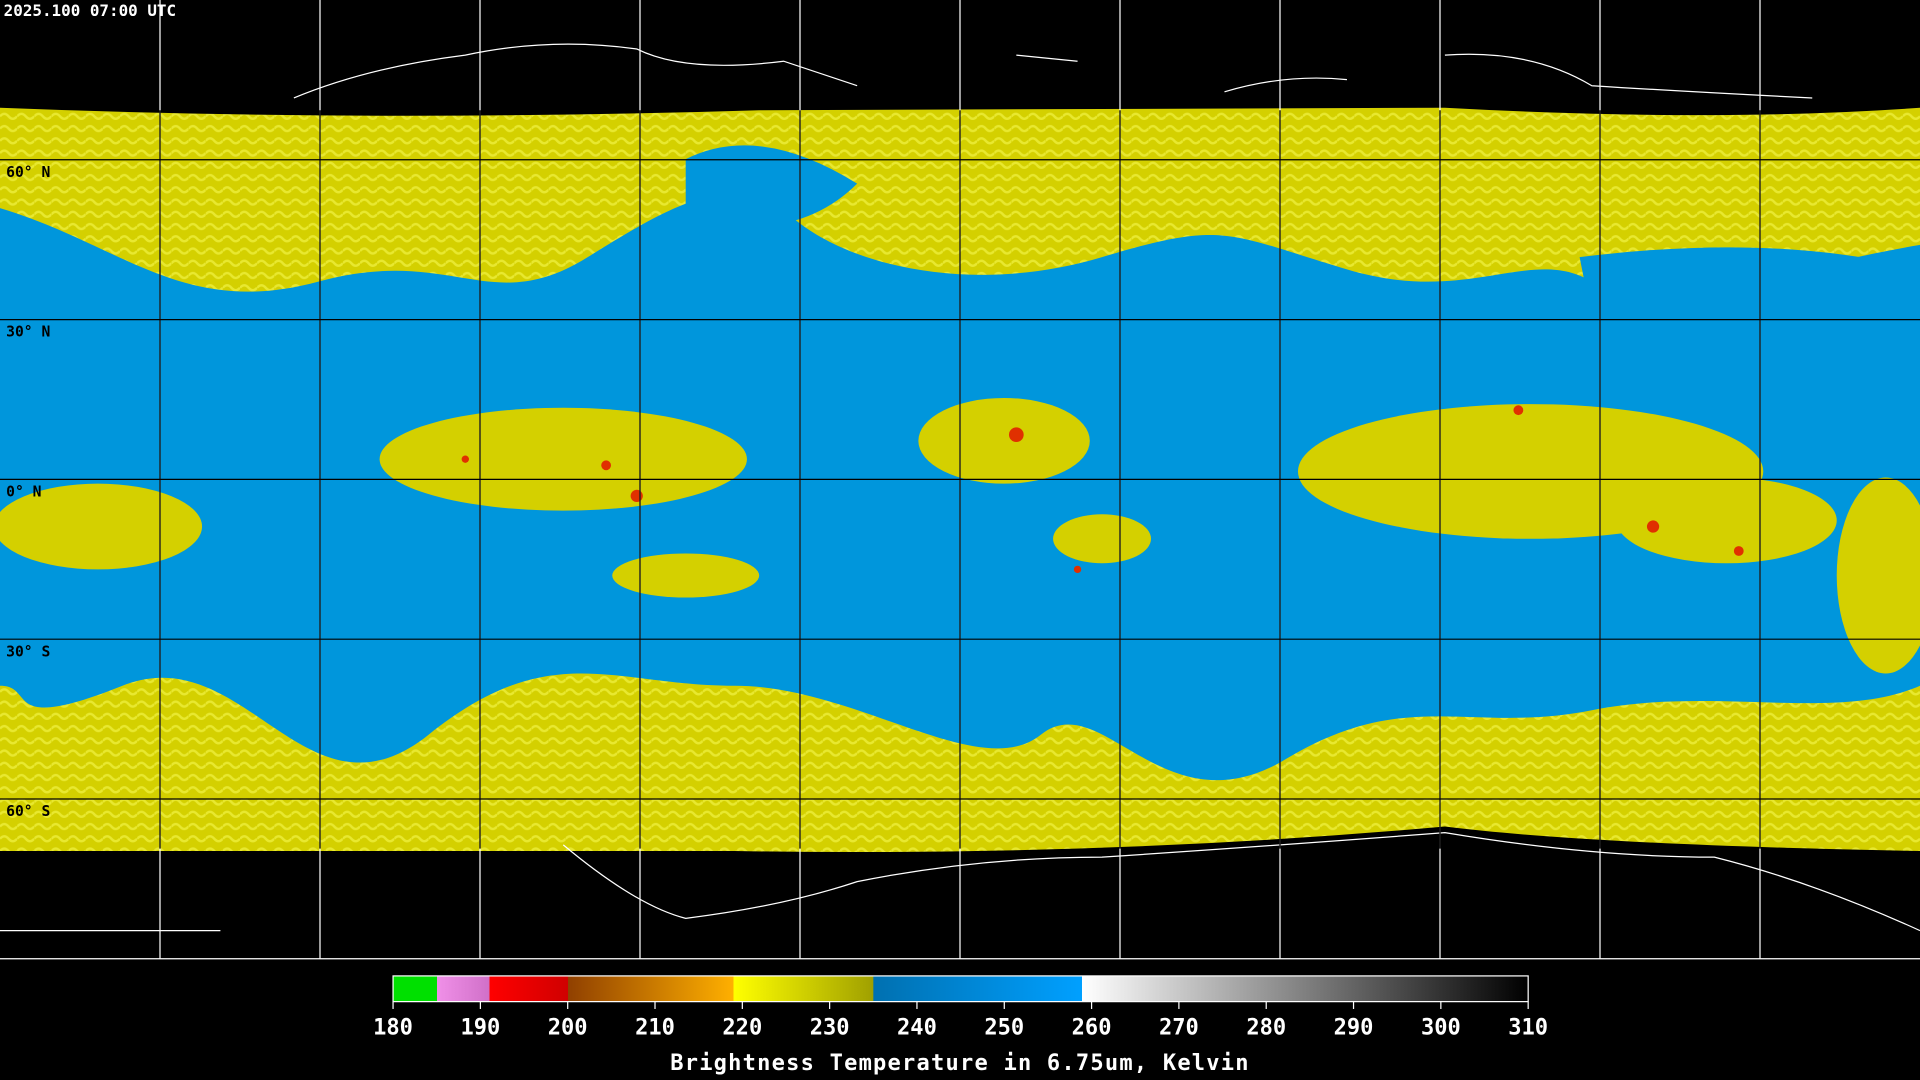 This screenshot has height=1080, width=1920. Describe the element at coordinates (830, 1028) in the screenshot. I see `colorbar-tick-label: 230` at that location.